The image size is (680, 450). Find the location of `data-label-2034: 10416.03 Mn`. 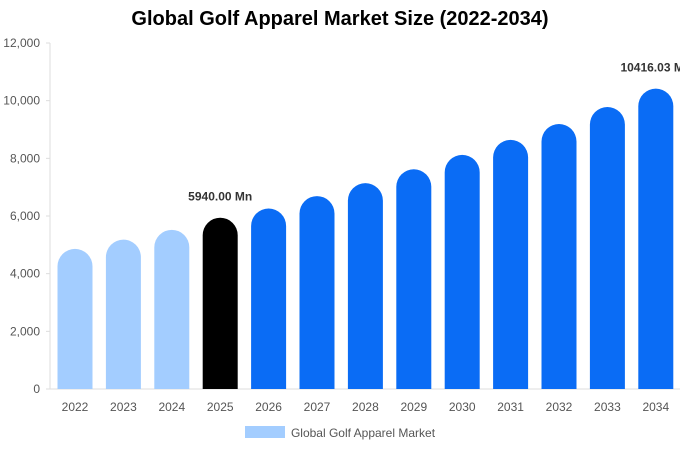

data-label-2034: 10416.03 Mn is located at coordinates (650, 68).